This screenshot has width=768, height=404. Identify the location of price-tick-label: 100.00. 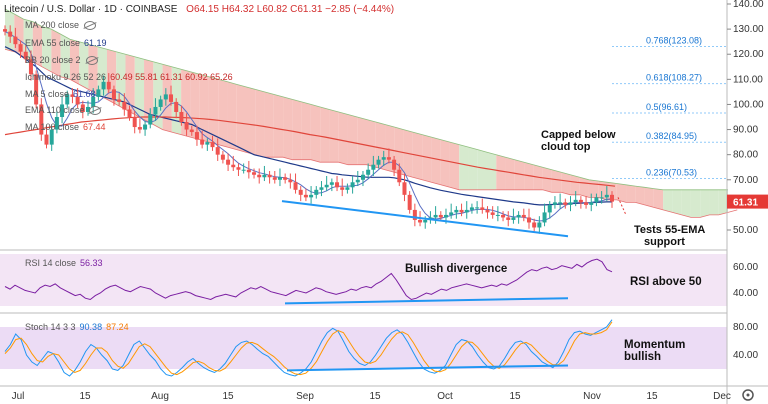
(748, 104).